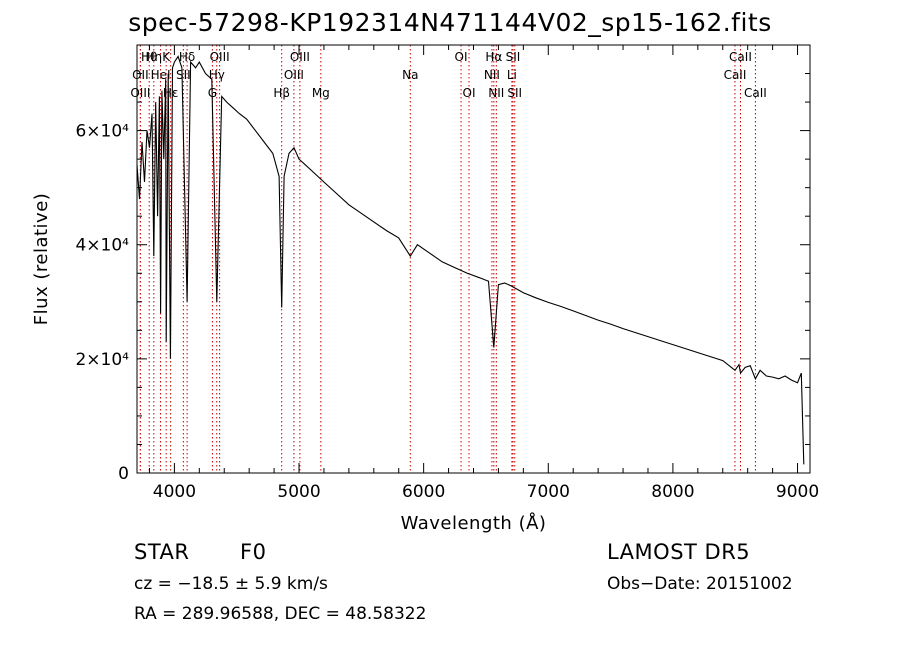  I want to click on line-label-hθ: Hθ, so click(149, 57).